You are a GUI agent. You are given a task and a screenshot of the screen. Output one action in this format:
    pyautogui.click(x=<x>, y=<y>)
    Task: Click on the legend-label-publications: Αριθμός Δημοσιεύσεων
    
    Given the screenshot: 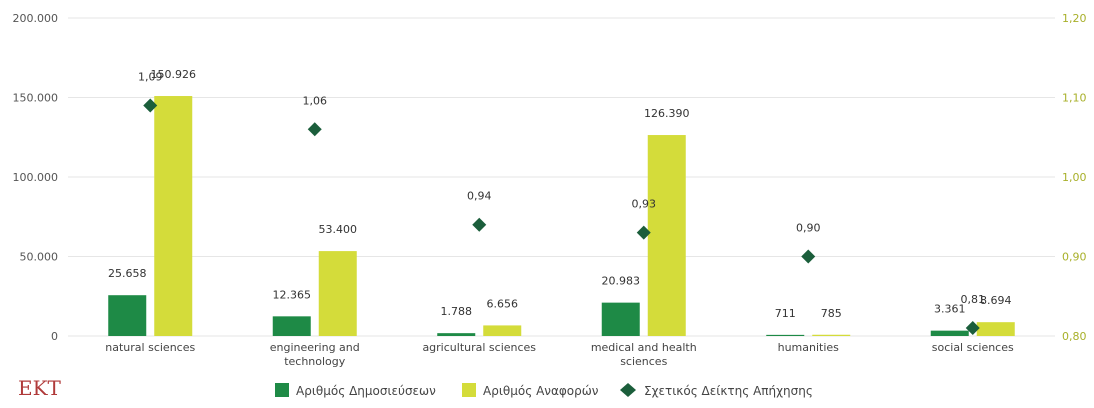 What is the action you would take?
    pyautogui.click(x=366, y=391)
    